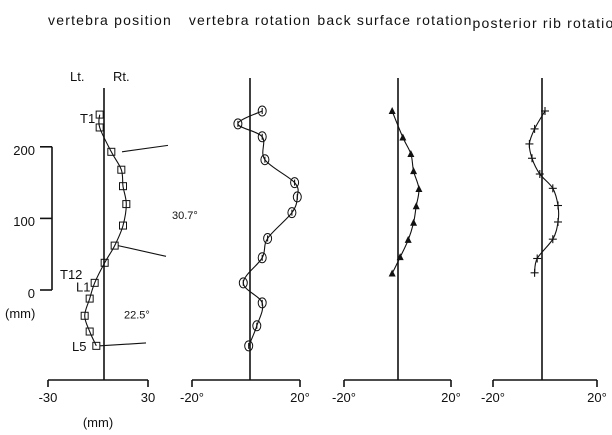 The width and height of the screenshot is (612, 435). What do you see at coordinates (121, 76) in the screenshot?
I see `side-label-right: Rt.` at bounding box center [121, 76].